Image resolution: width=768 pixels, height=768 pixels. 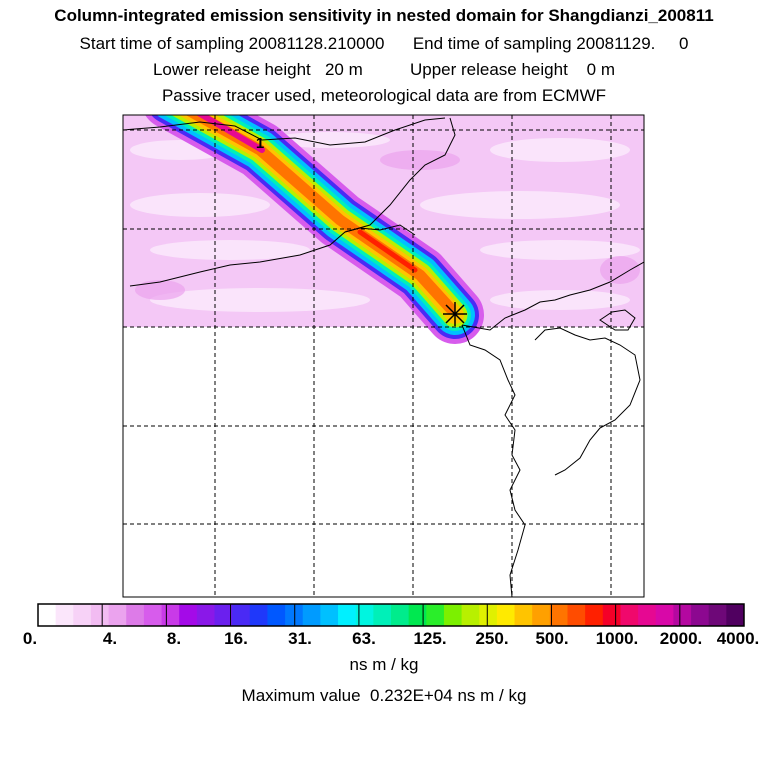 I want to click on colorbar-tick-label: 125., so click(x=430, y=638).